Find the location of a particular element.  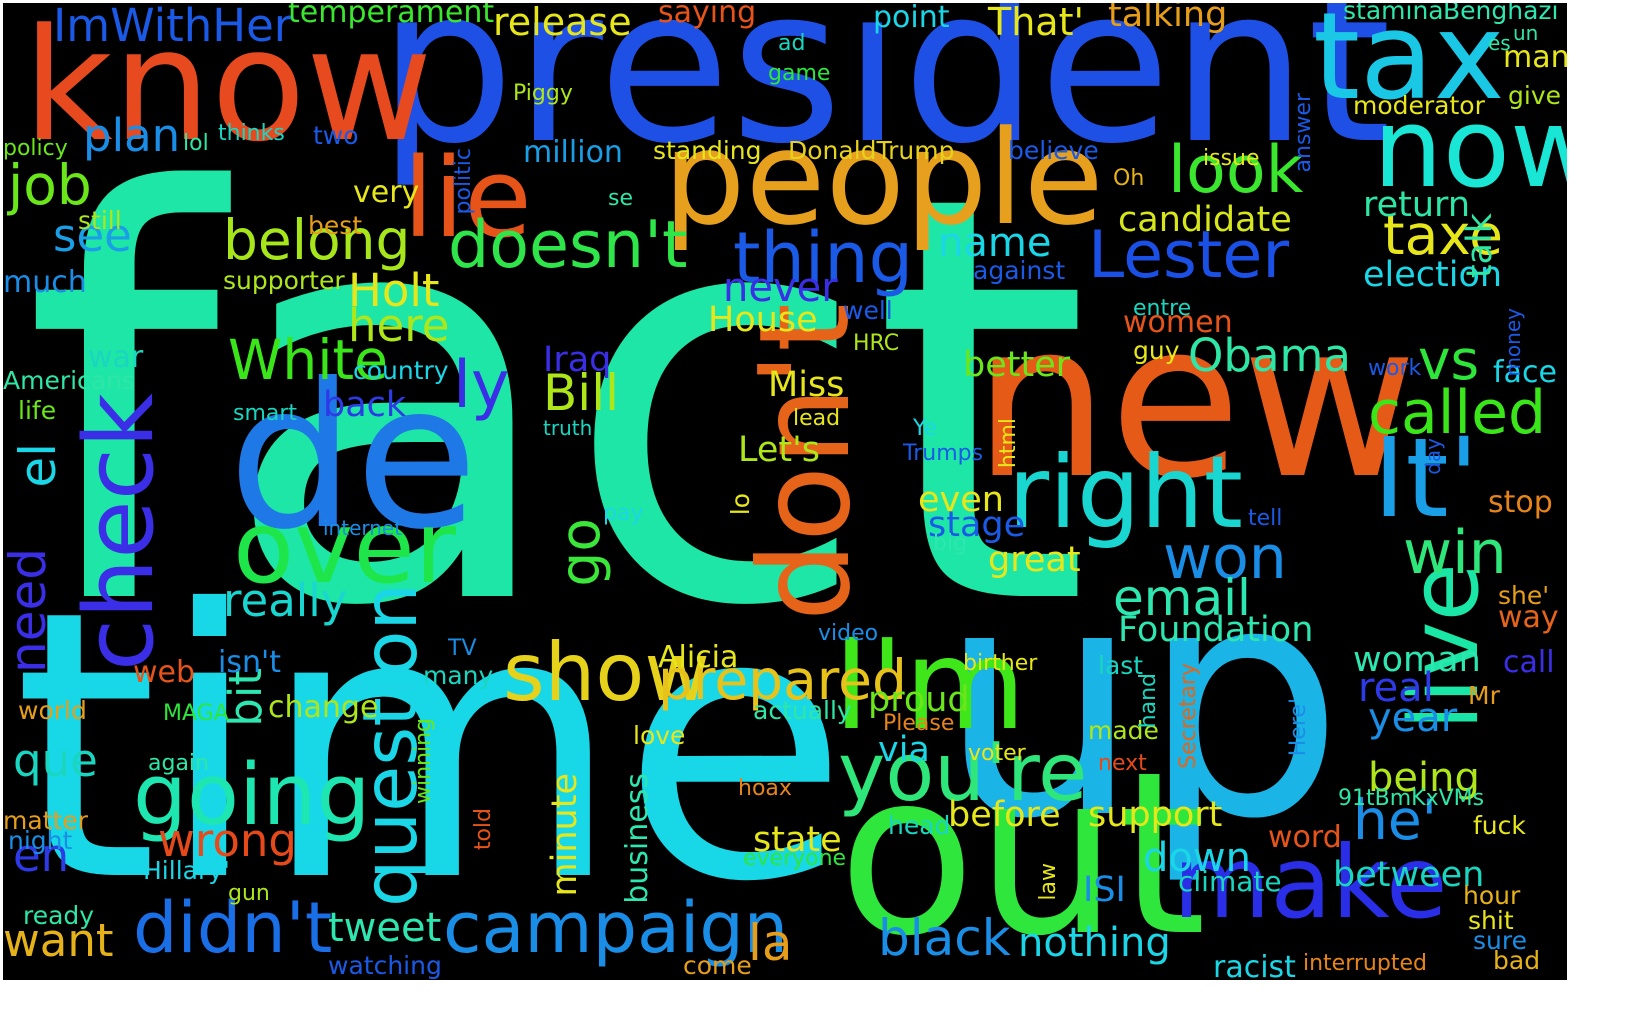

cloud-word: see is located at coordinates (92, 235).